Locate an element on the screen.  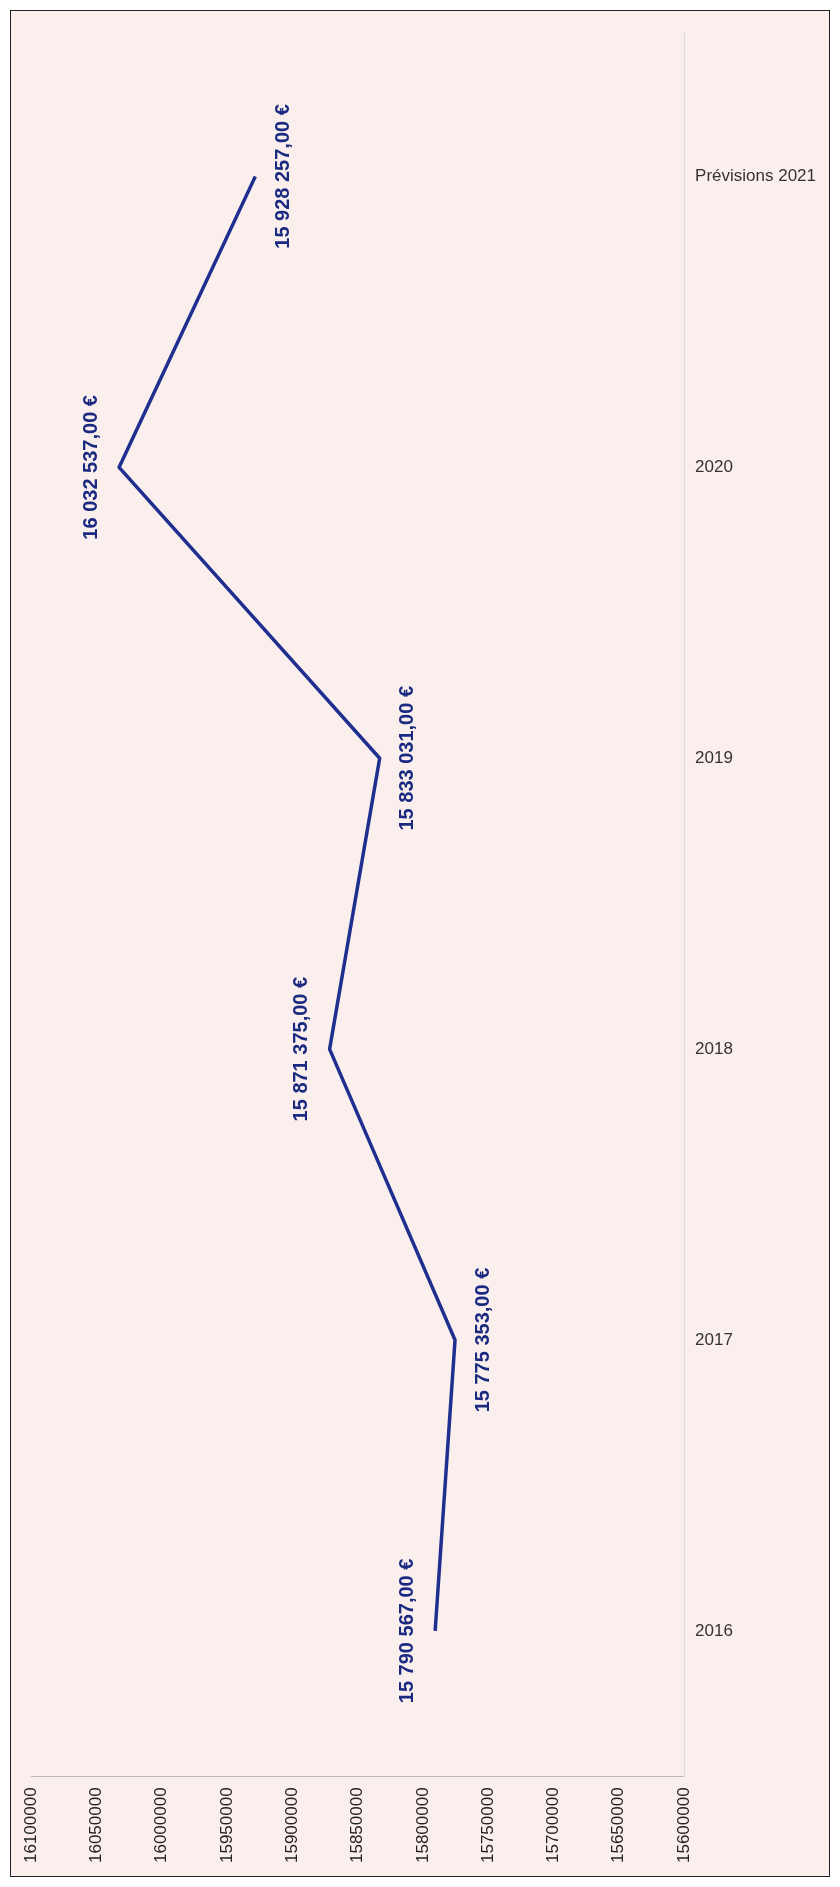
x-tick-label: 15800000 is located at coordinates (422, 1825).